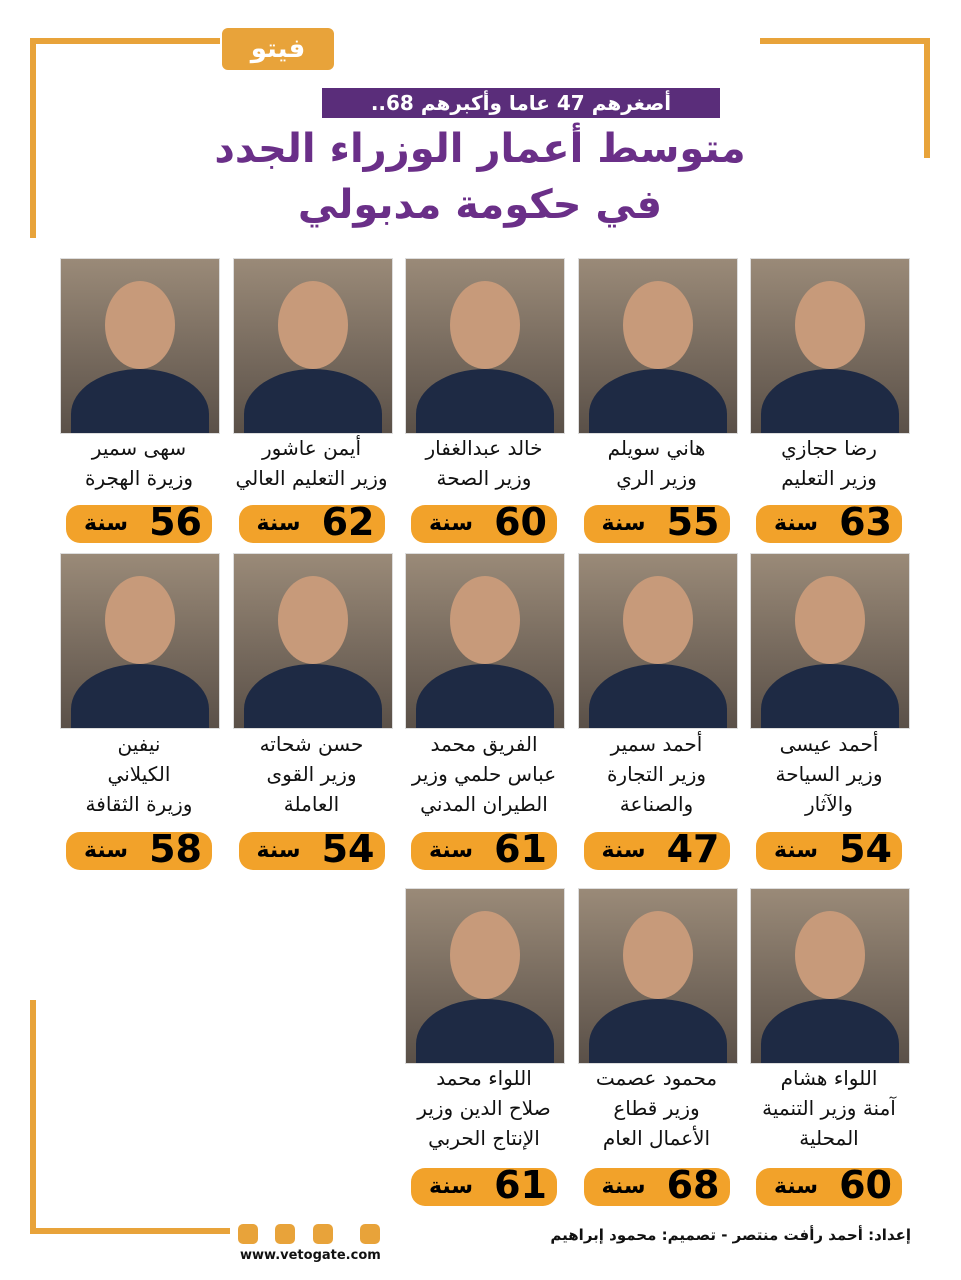  I want to click on minister-text: الفريق محمد, so click(484, 744).